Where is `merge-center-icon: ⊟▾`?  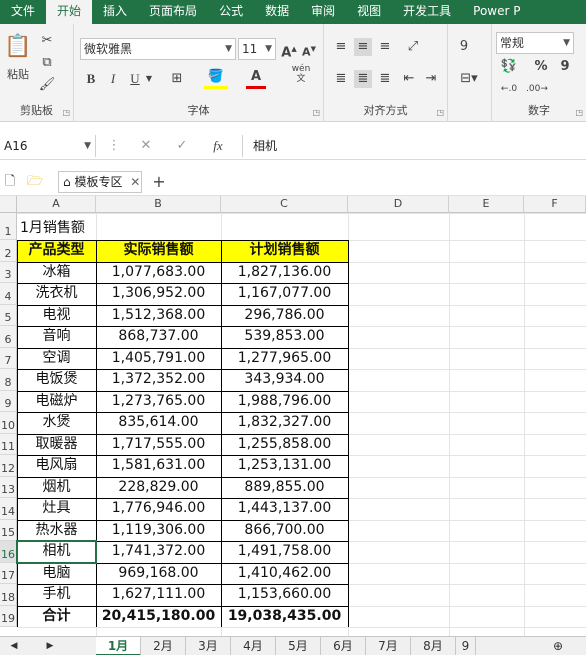 merge-center-icon: ⊟▾ is located at coordinates (469, 78).